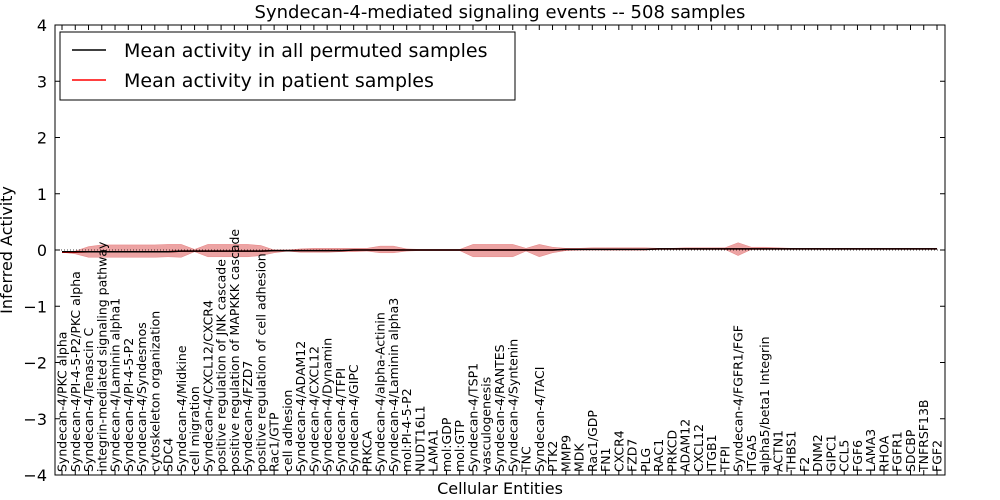 The width and height of the screenshot is (1000, 500). What do you see at coordinates (88, 399) in the screenshot?
I see `x-tick-label: Syndecan-4/Tenascin C` at bounding box center [88, 399].